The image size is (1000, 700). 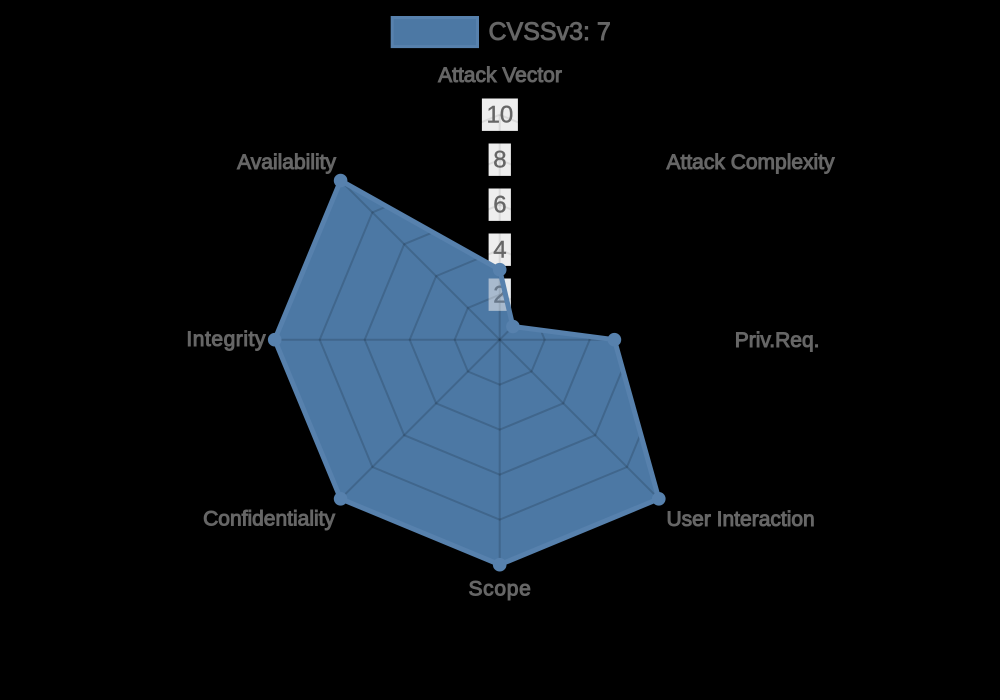 What do you see at coordinates (226, 339) in the screenshot?
I see `svg-text: Integrity` at bounding box center [226, 339].